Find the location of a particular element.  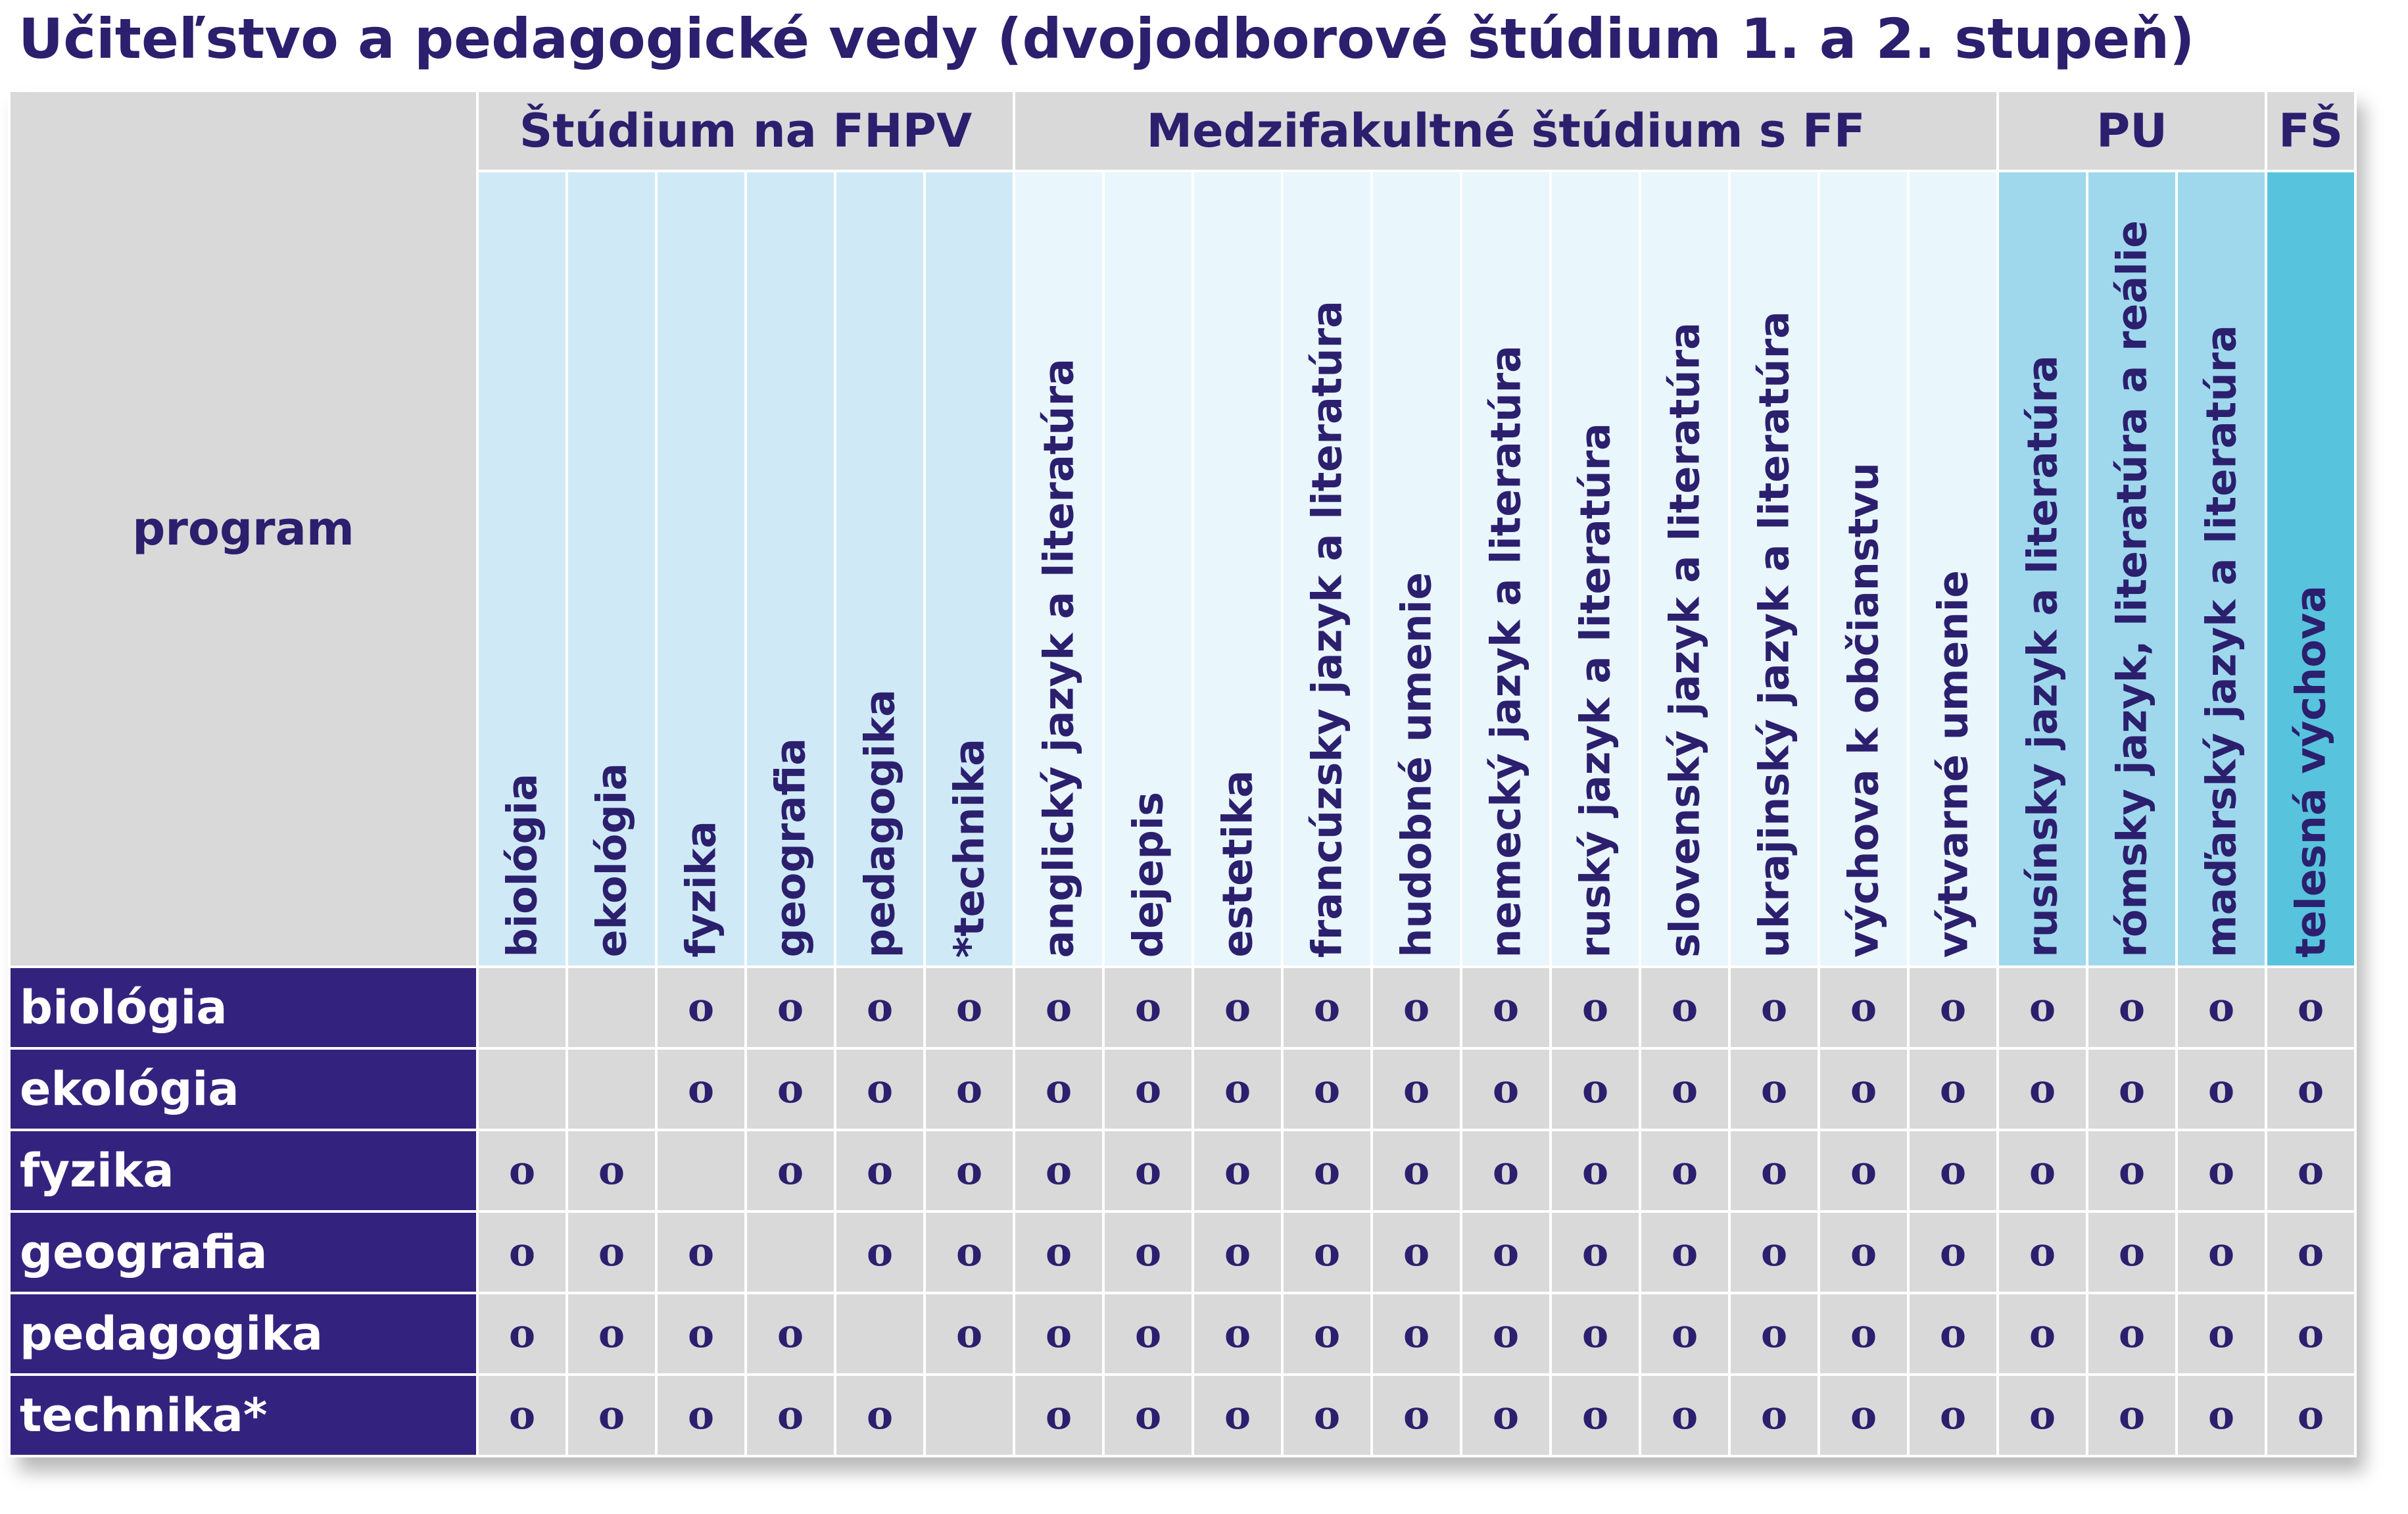

column-header-label: dejepis is located at coordinates (1148, 875).